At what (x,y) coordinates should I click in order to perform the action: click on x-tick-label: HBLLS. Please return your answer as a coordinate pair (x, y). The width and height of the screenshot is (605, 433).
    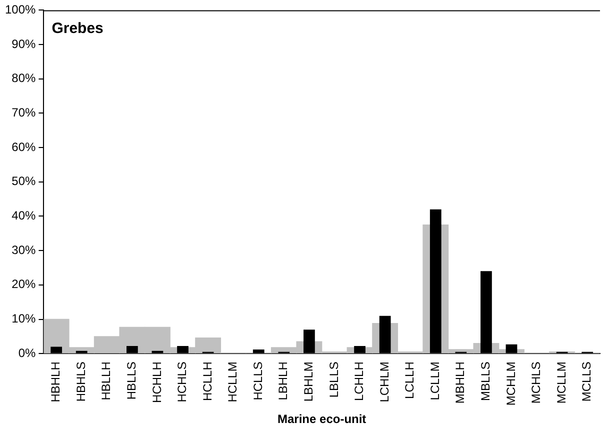
    Looking at the image, I should click on (131, 381).